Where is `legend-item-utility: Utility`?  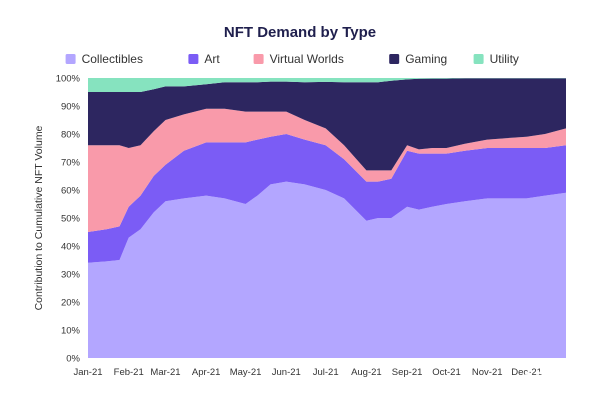
legend-item-utility: Utility is located at coordinates (496, 59).